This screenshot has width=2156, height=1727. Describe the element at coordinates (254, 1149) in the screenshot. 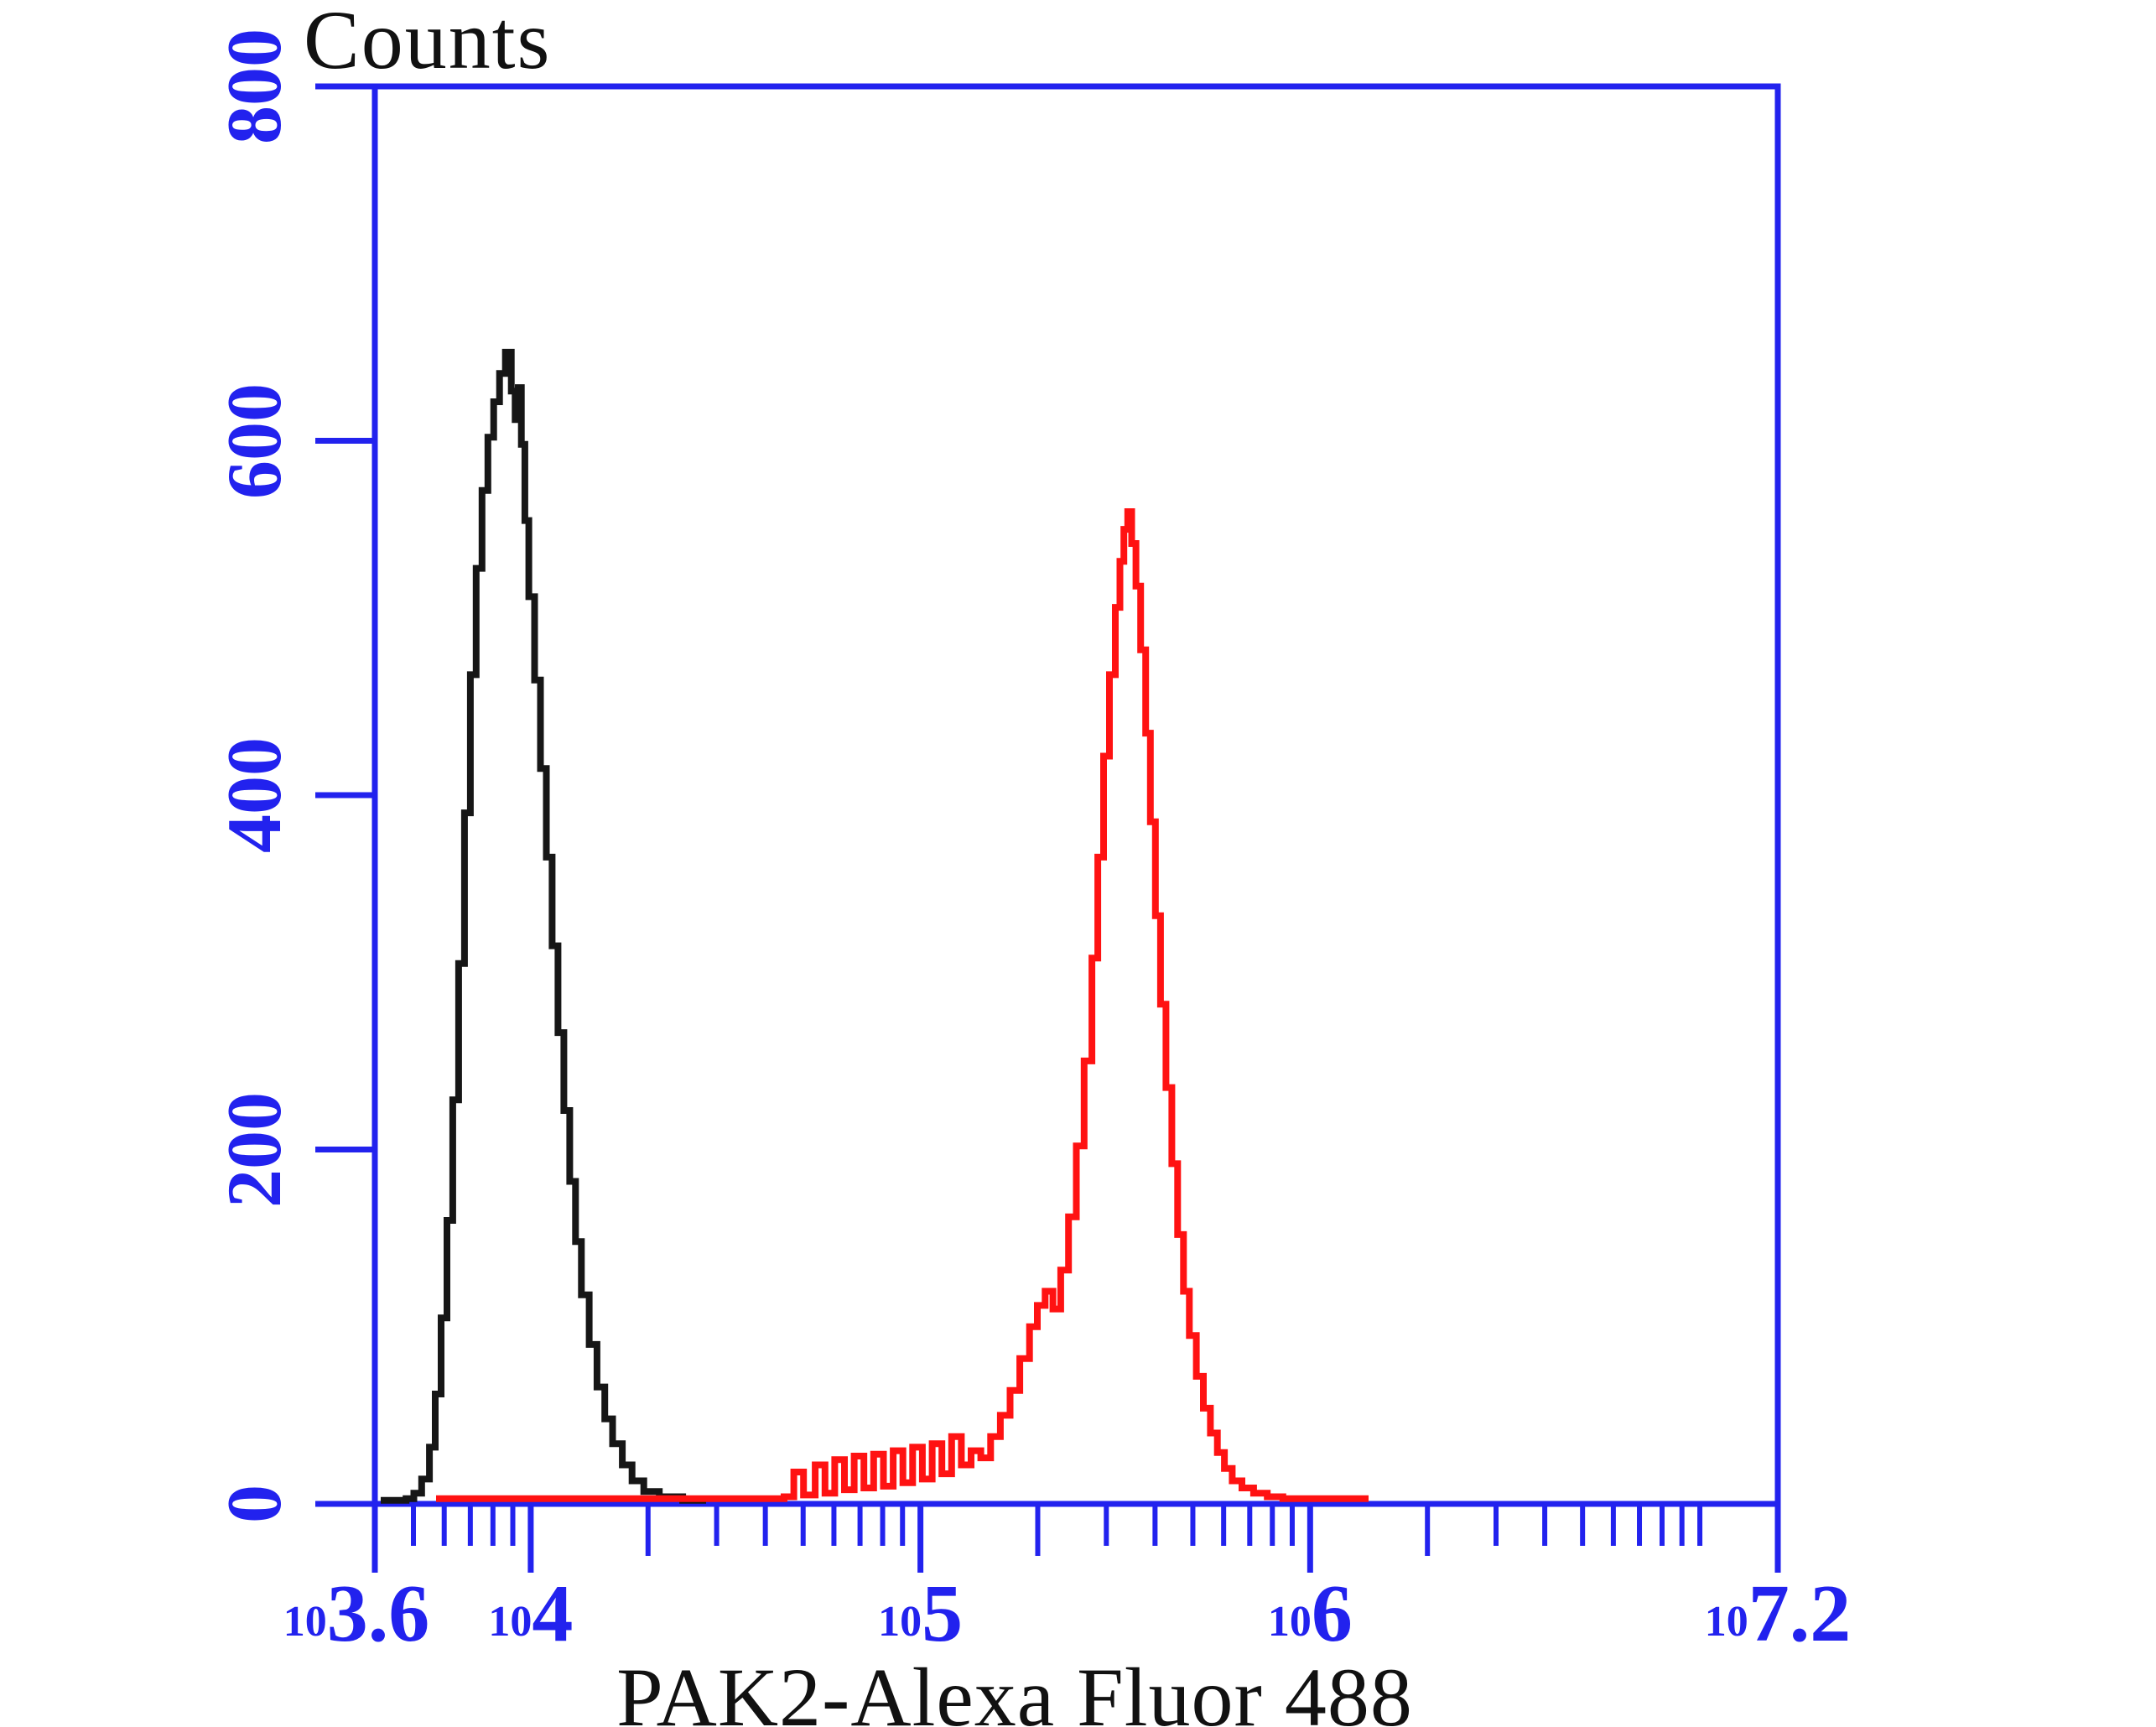

I see `y-tick-label: 200` at that location.